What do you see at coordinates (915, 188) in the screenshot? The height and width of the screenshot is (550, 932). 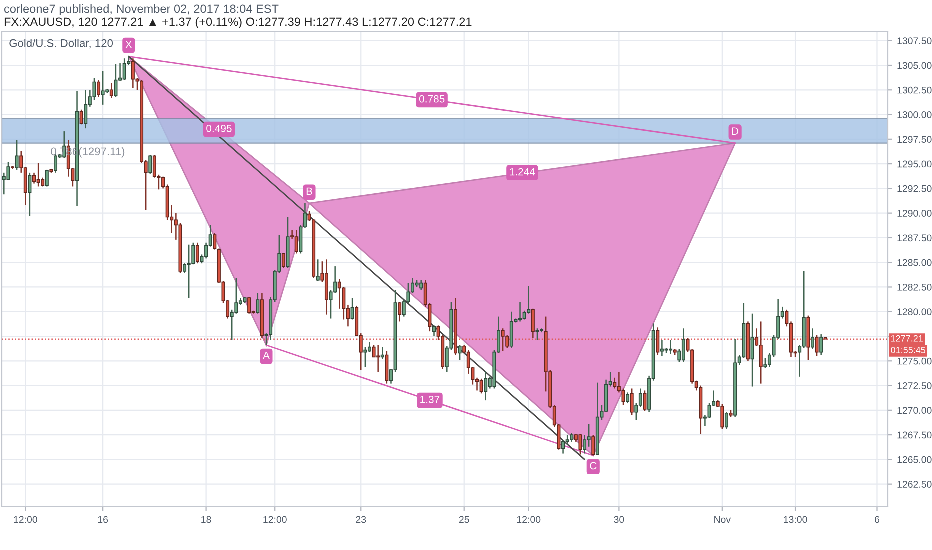 I see `y-tick-label: 1292.50` at bounding box center [915, 188].